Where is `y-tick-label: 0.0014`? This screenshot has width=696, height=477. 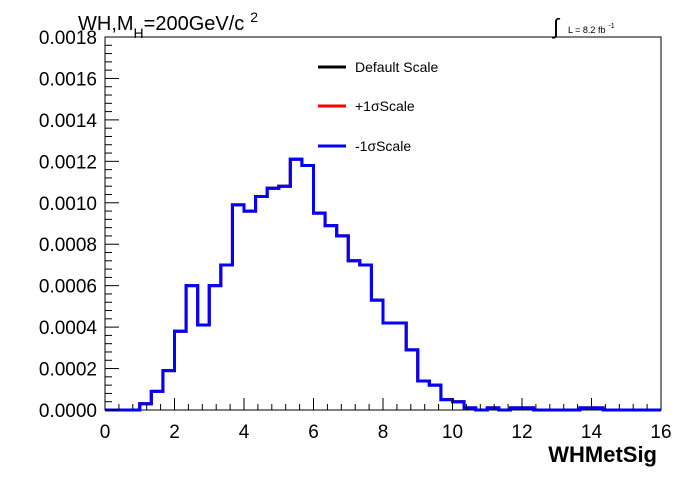
y-tick-label: 0.0014 is located at coordinates (68, 121).